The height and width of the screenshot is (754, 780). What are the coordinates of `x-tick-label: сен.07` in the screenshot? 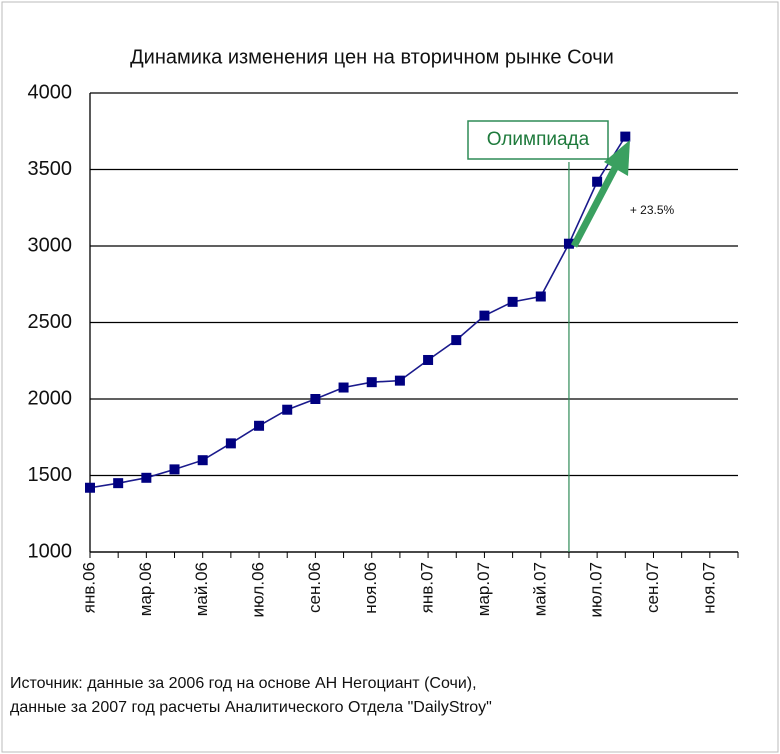 It's located at (652, 587).